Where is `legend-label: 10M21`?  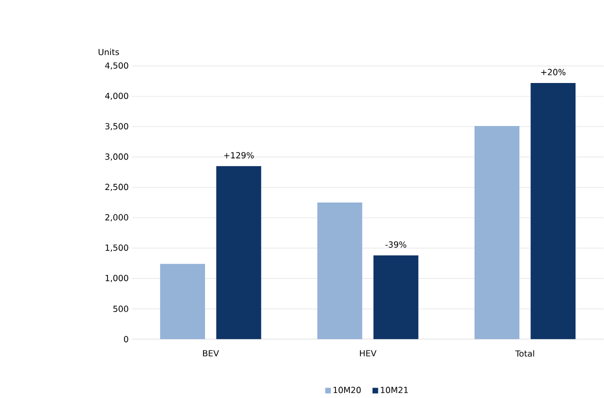 legend-label: 10M21 is located at coordinates (394, 390).